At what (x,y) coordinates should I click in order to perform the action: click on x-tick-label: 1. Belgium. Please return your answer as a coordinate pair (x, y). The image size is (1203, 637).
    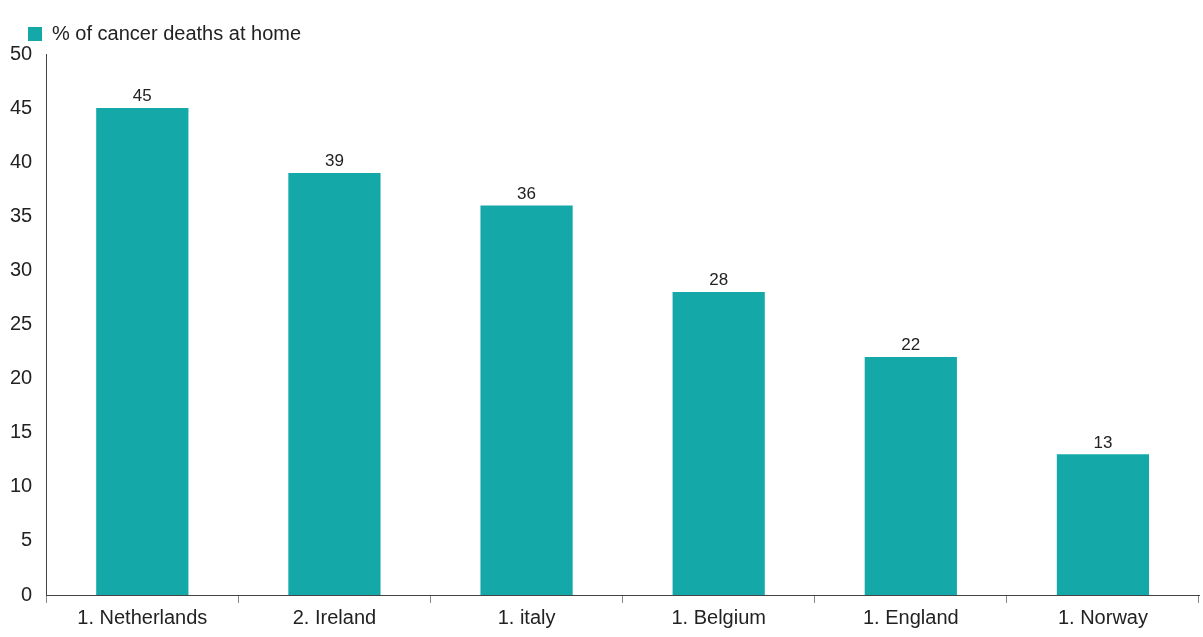
    Looking at the image, I should click on (718, 616).